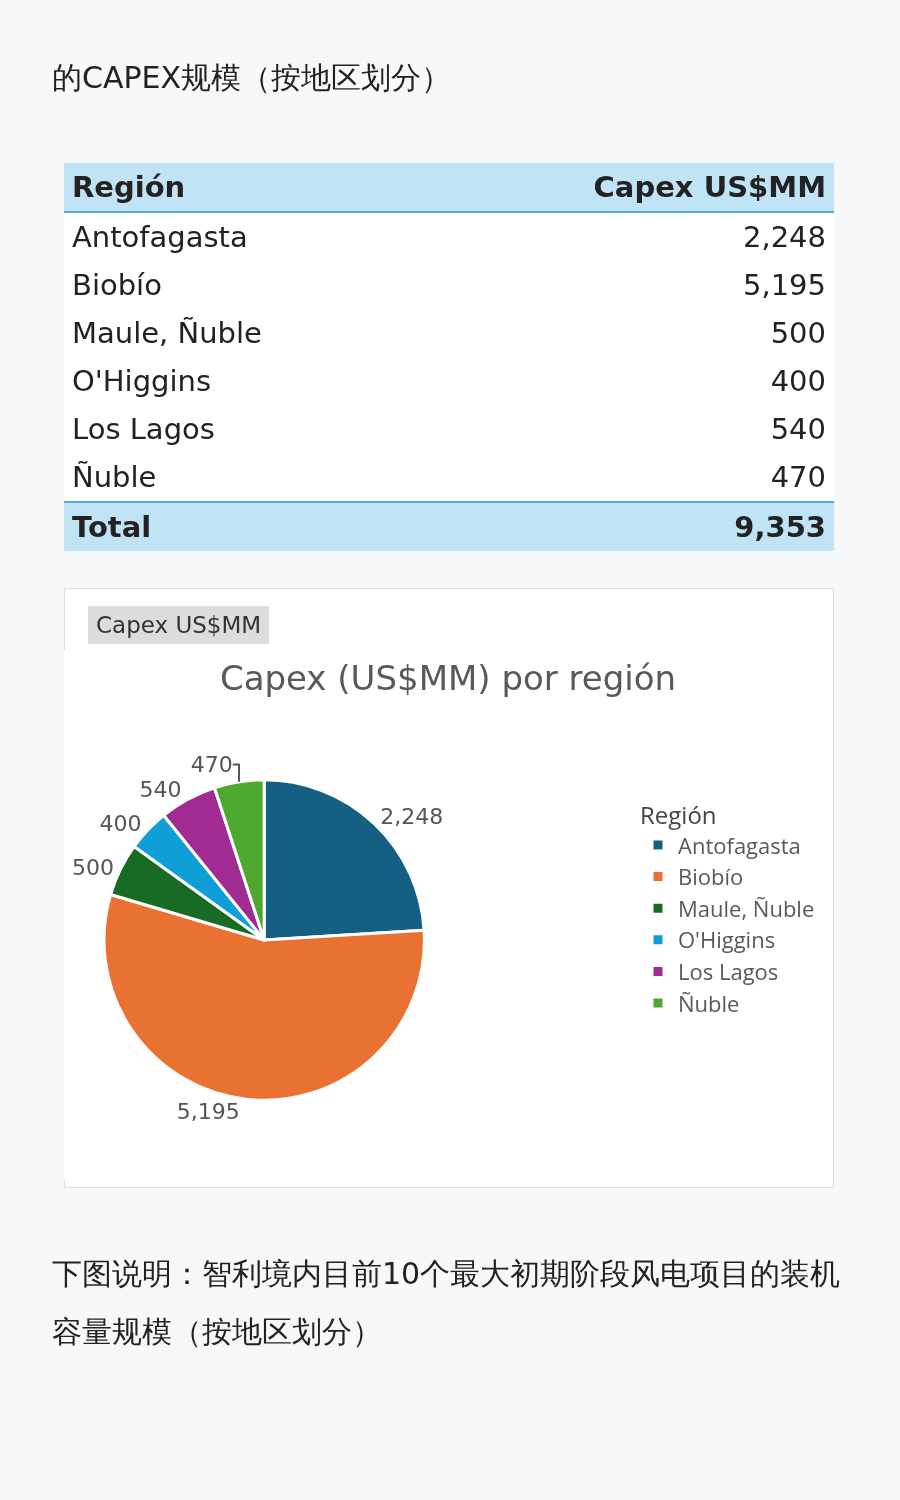  I want to click on text: 500, so click(798, 333).